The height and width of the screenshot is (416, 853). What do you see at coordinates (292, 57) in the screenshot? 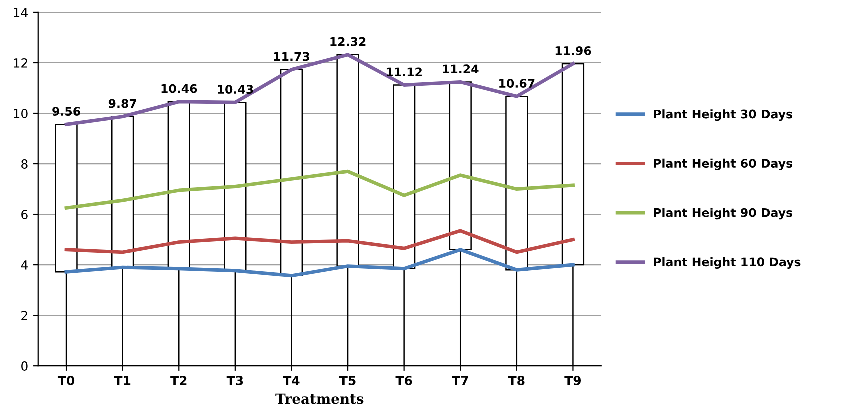
I see `data-label: 11.73` at bounding box center [292, 57].